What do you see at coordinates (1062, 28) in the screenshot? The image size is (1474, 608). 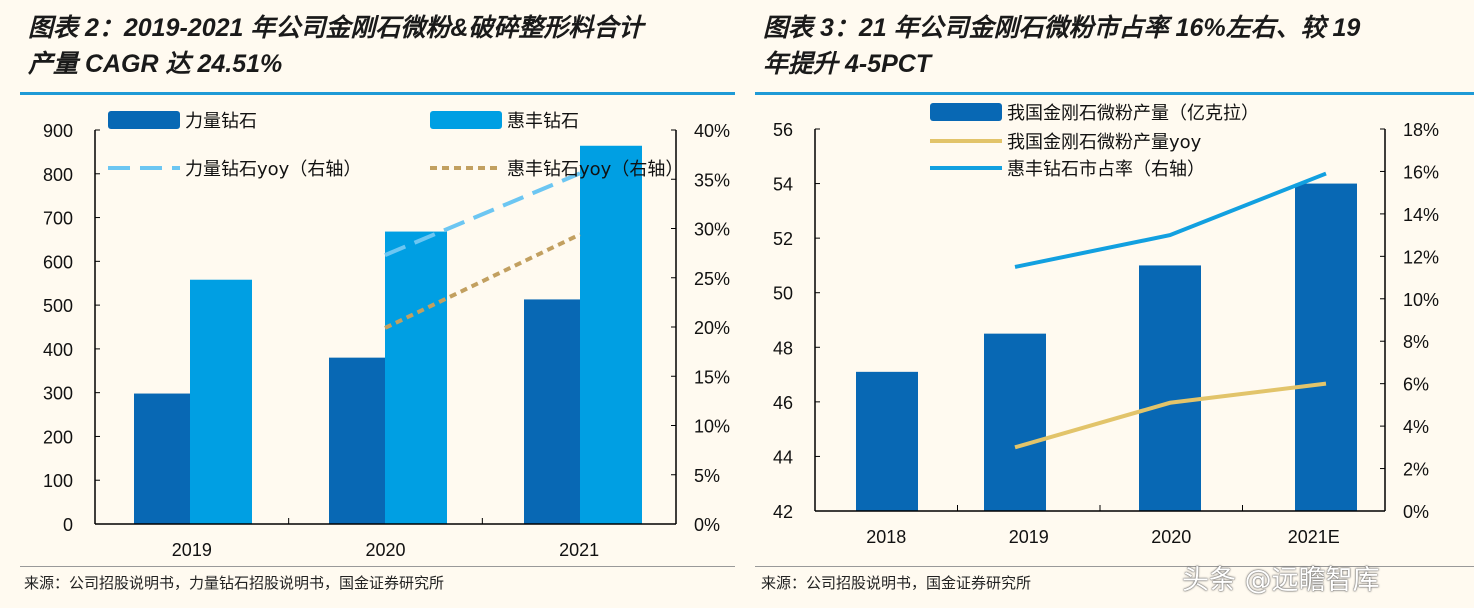 I see `title-line-1: 图表 3：21 年公司金刚石微粉市占率 16%左右、较 19` at bounding box center [1062, 28].